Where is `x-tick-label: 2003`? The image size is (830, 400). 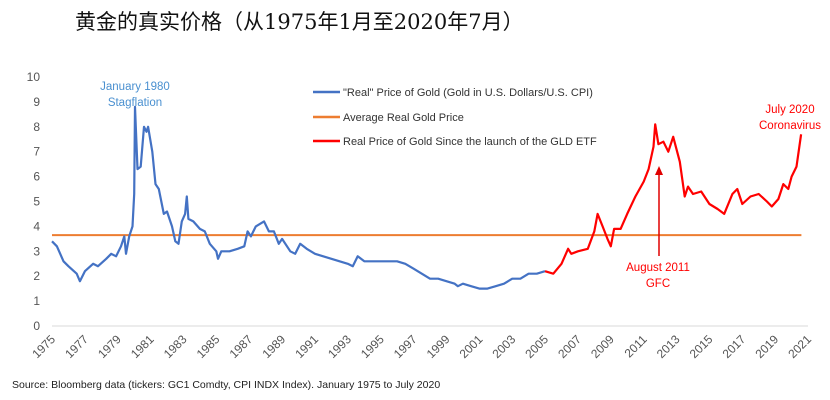
x-tick-label: 2003 is located at coordinates (504, 346).